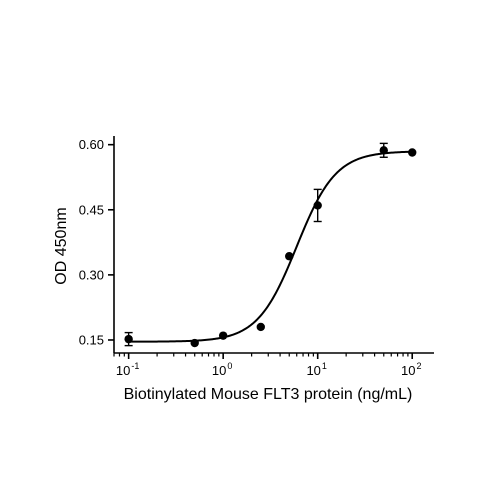 This screenshot has width=500, height=500. What do you see at coordinates (91, 144) in the screenshot?
I see `y-tick-label: 0.60` at bounding box center [91, 144].